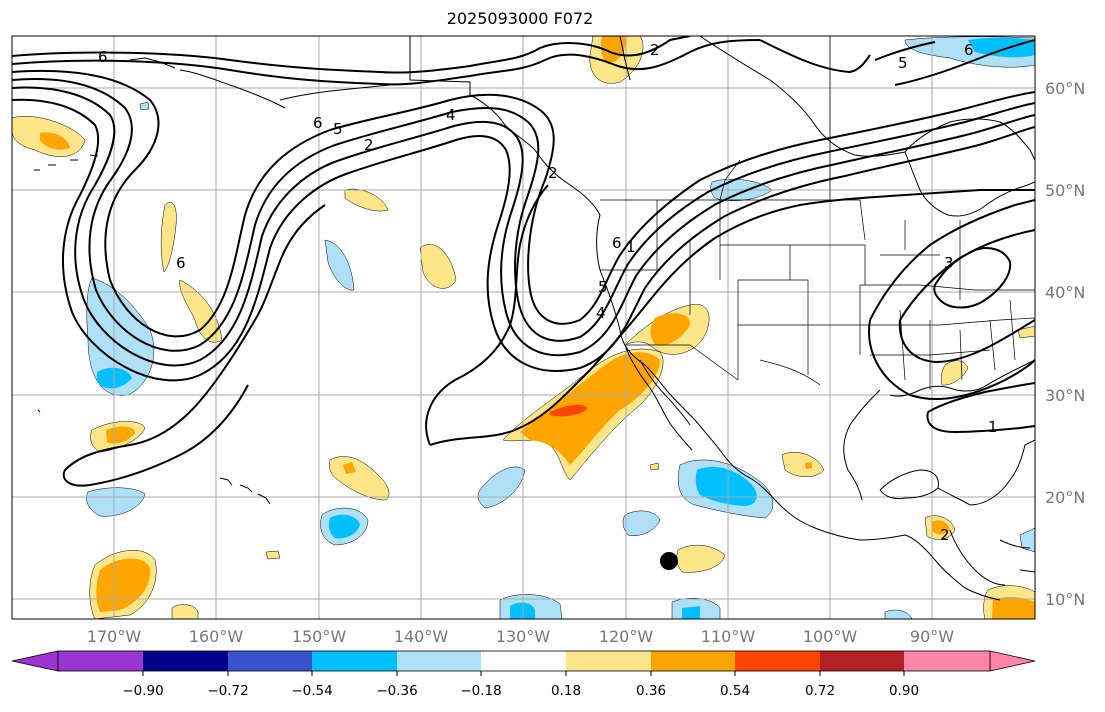 The height and width of the screenshot is (712, 1105). What do you see at coordinates (651, 691) in the screenshot?
I see `colorbar-label: 0.36` at bounding box center [651, 691].